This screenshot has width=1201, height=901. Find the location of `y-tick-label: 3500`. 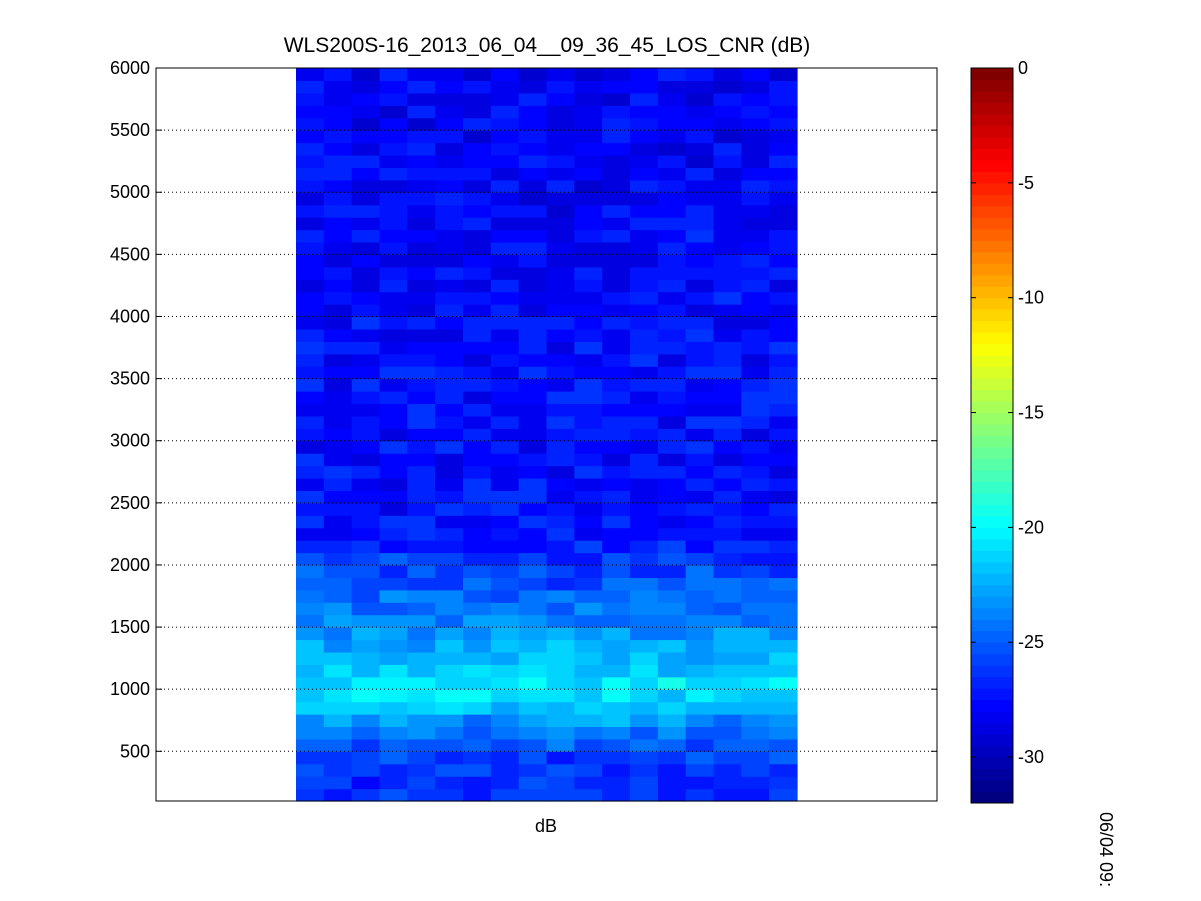

y-tick-label: 3500 is located at coordinates (130, 379).